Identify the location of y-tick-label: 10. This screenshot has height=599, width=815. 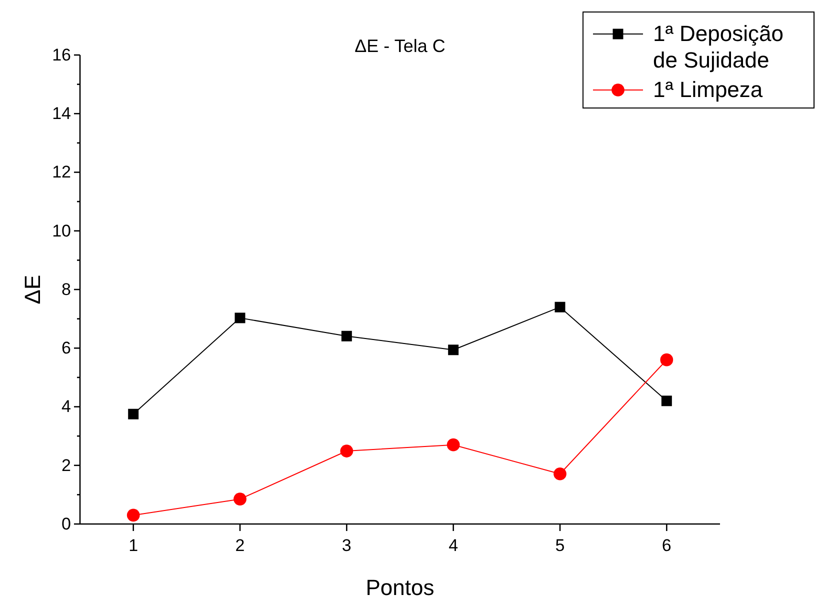
(61, 230).